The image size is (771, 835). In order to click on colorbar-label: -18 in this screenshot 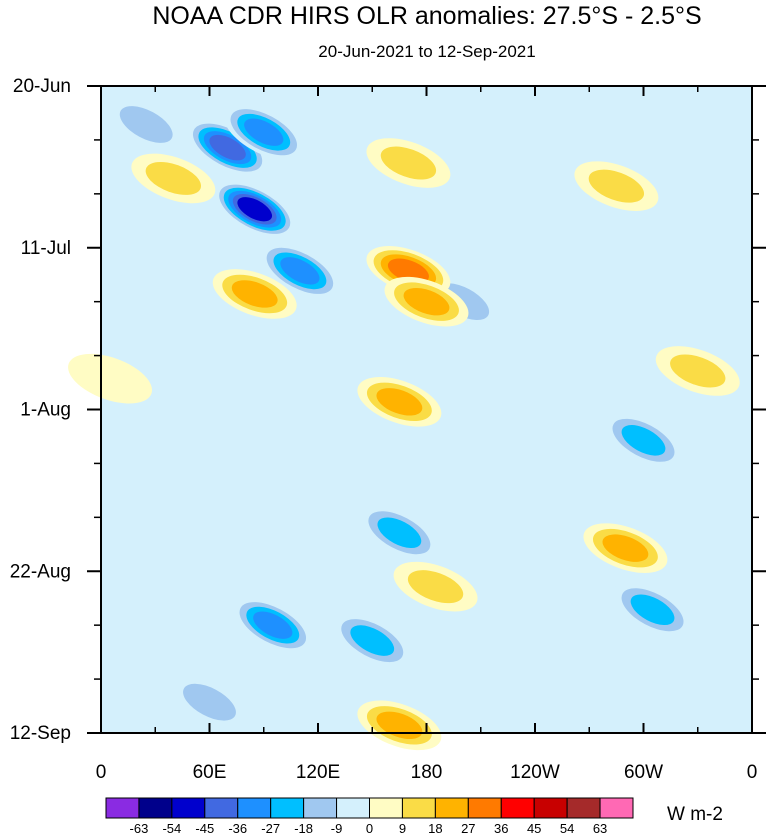, I will do `click(303, 828)`.